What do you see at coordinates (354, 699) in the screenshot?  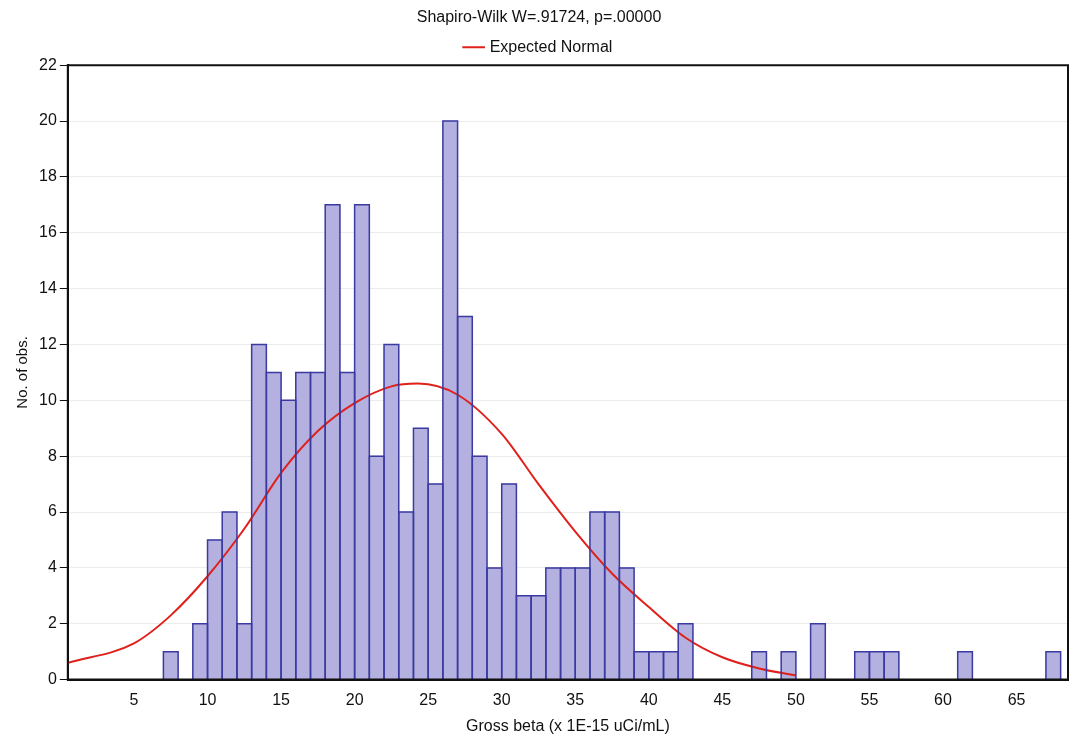 I see `x-tick-label: 20` at bounding box center [354, 699].